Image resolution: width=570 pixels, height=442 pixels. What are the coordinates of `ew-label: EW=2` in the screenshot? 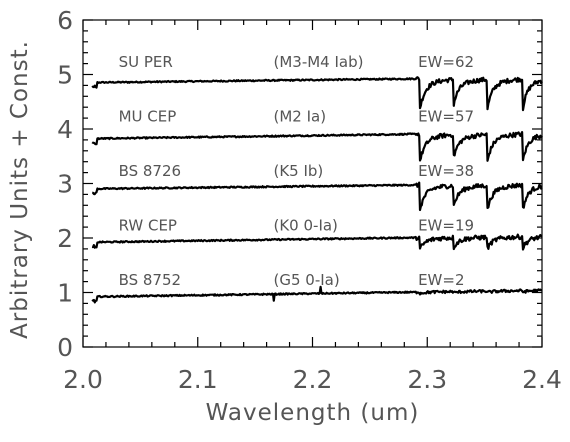 It's located at (441, 280).